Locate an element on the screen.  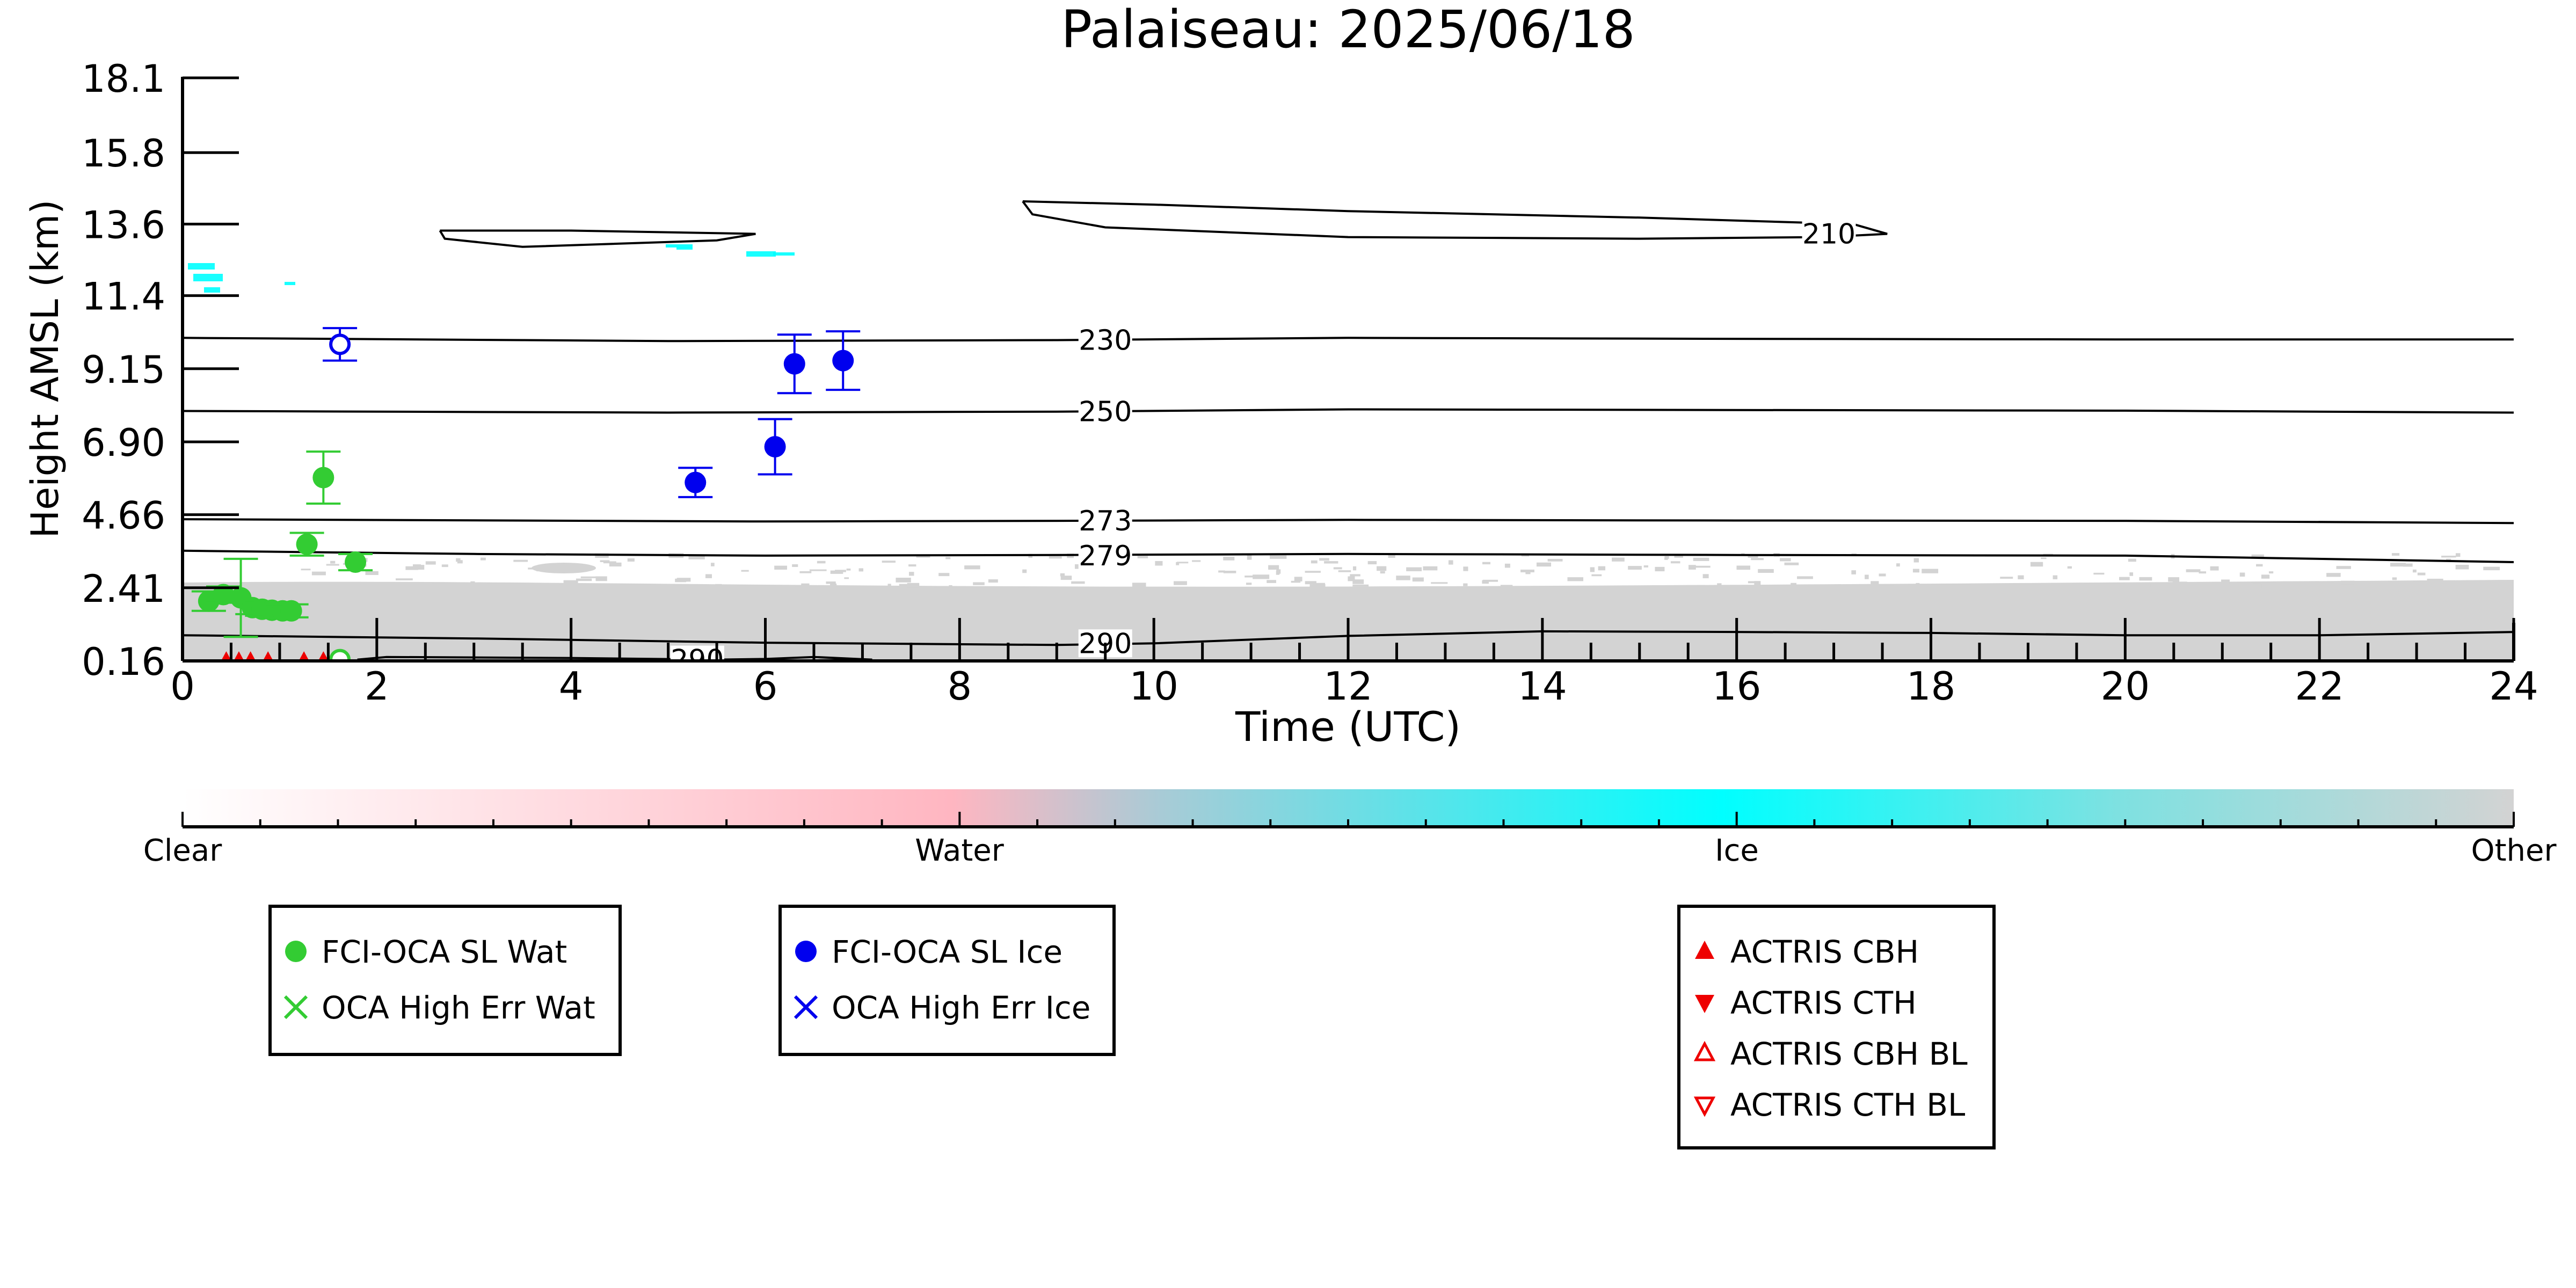
colorbar-label-other: Other is located at coordinates (2514, 850).